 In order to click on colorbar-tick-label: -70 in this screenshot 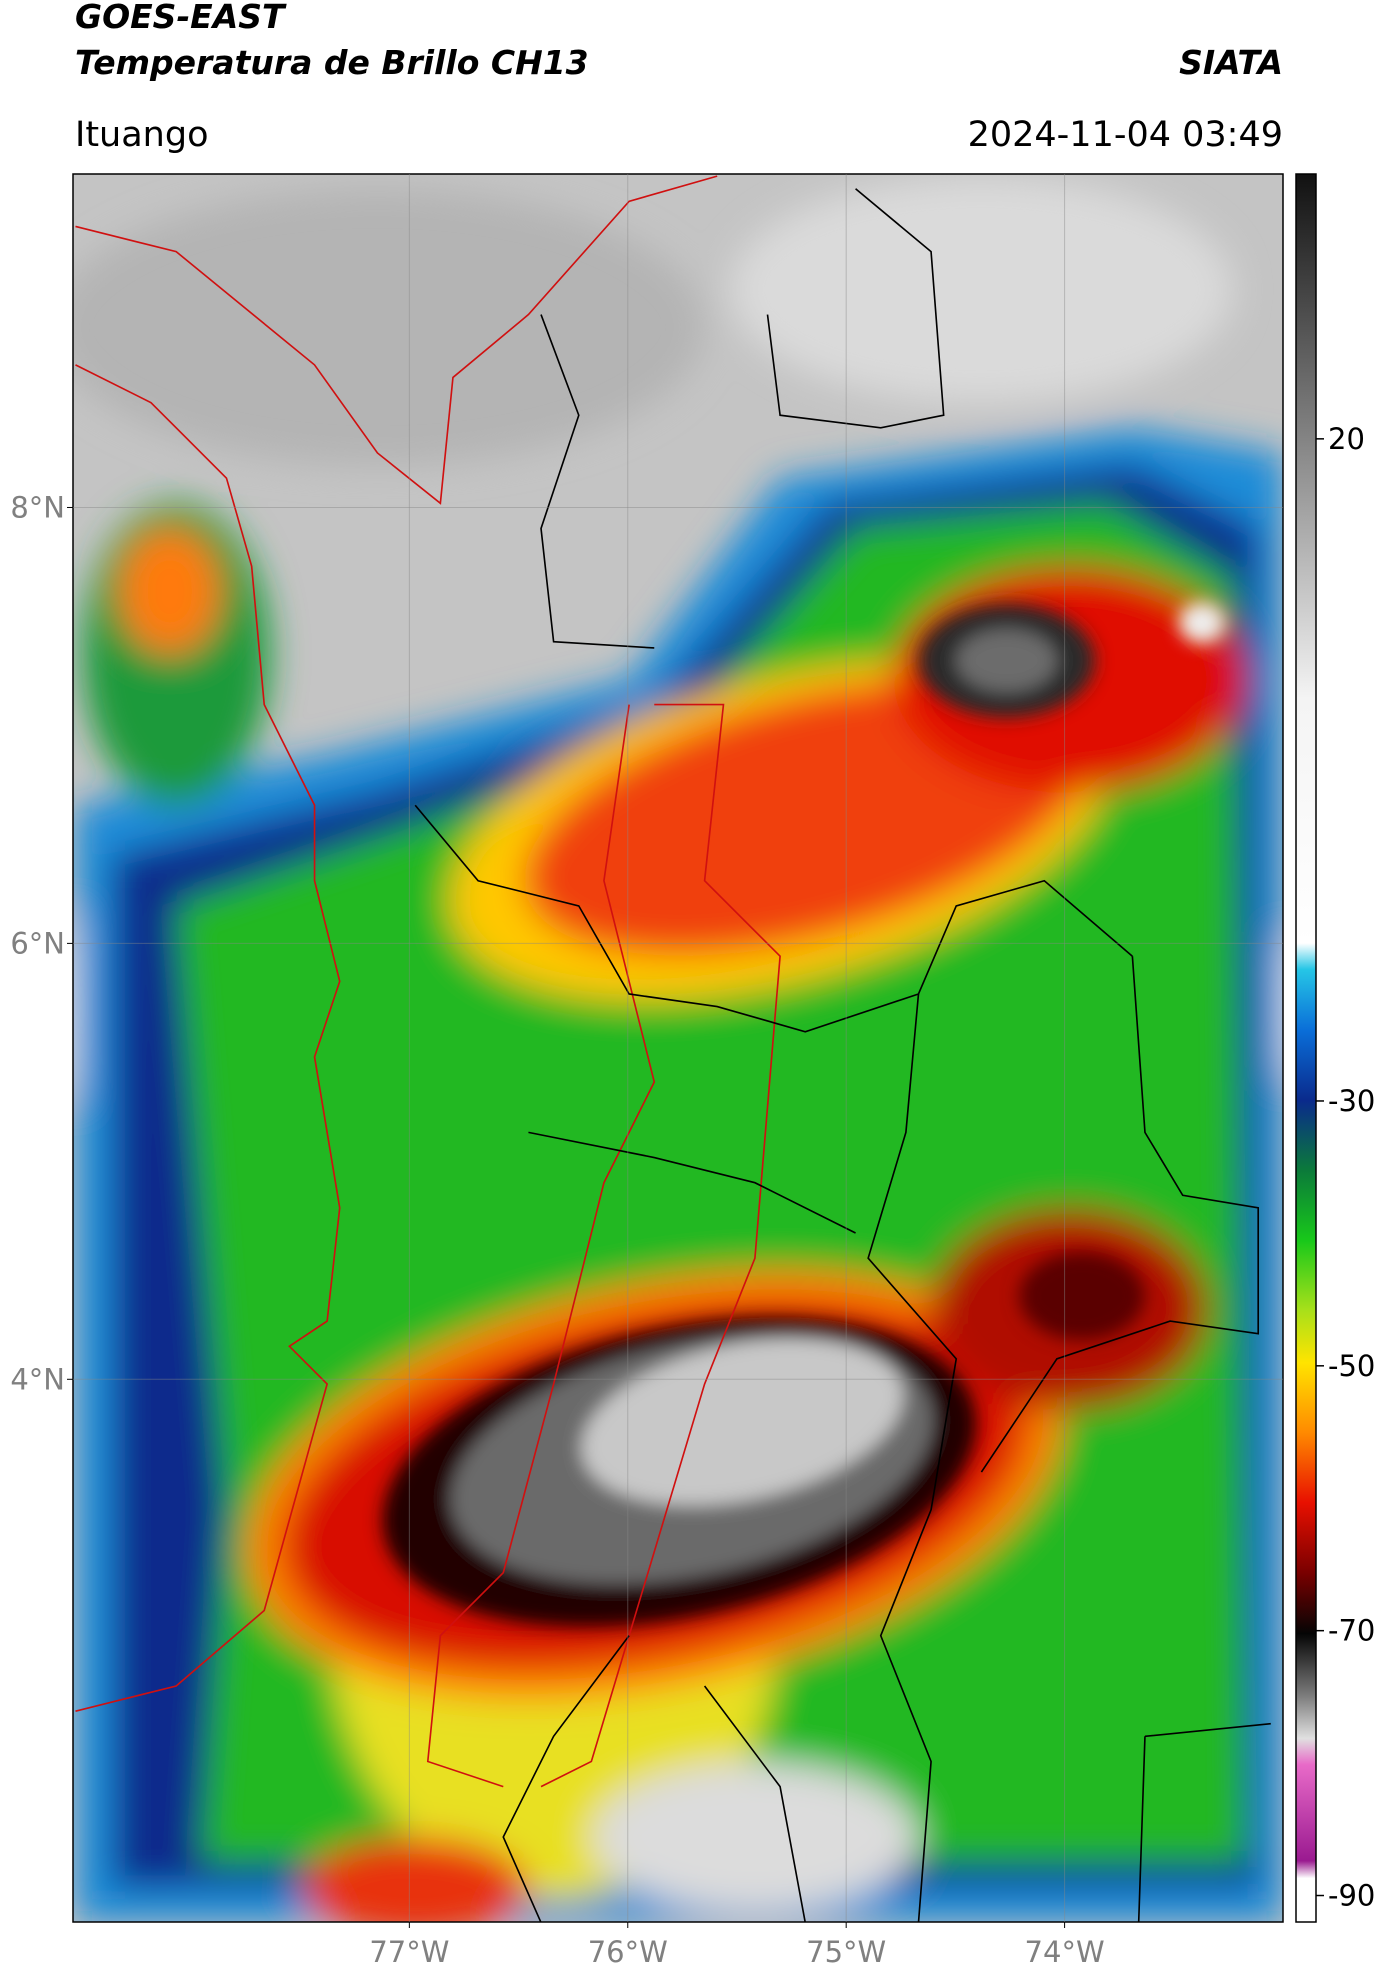, I will do `click(1351, 1631)`.